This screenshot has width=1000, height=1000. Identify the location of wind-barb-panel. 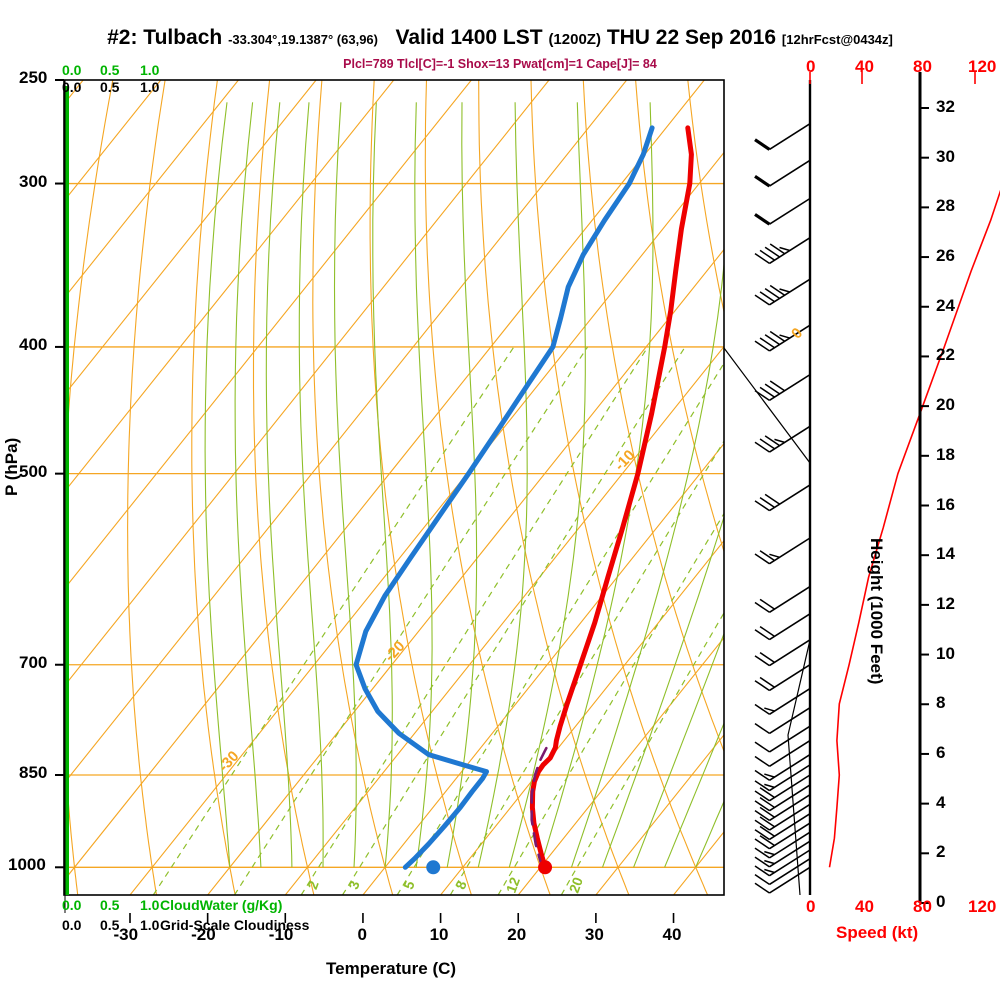
(767, 488).